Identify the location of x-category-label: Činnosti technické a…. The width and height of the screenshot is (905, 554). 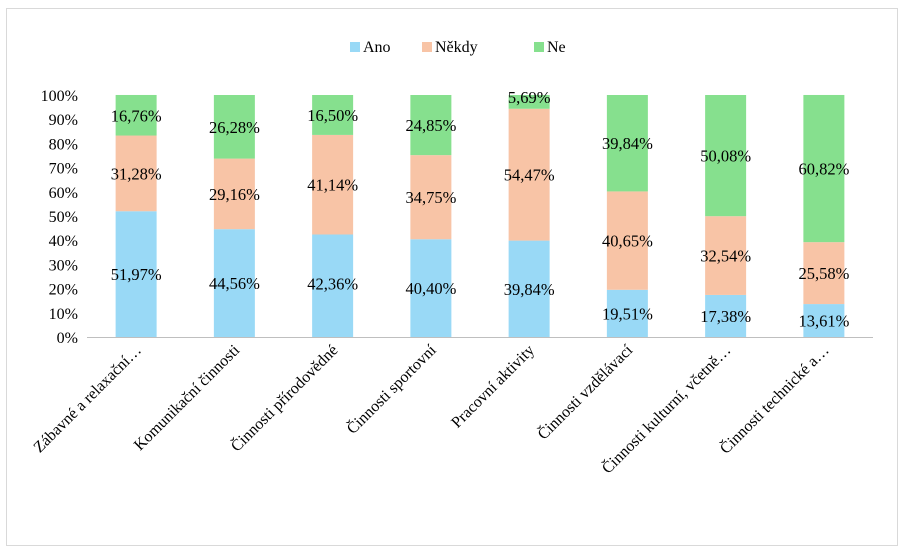
(774, 398).